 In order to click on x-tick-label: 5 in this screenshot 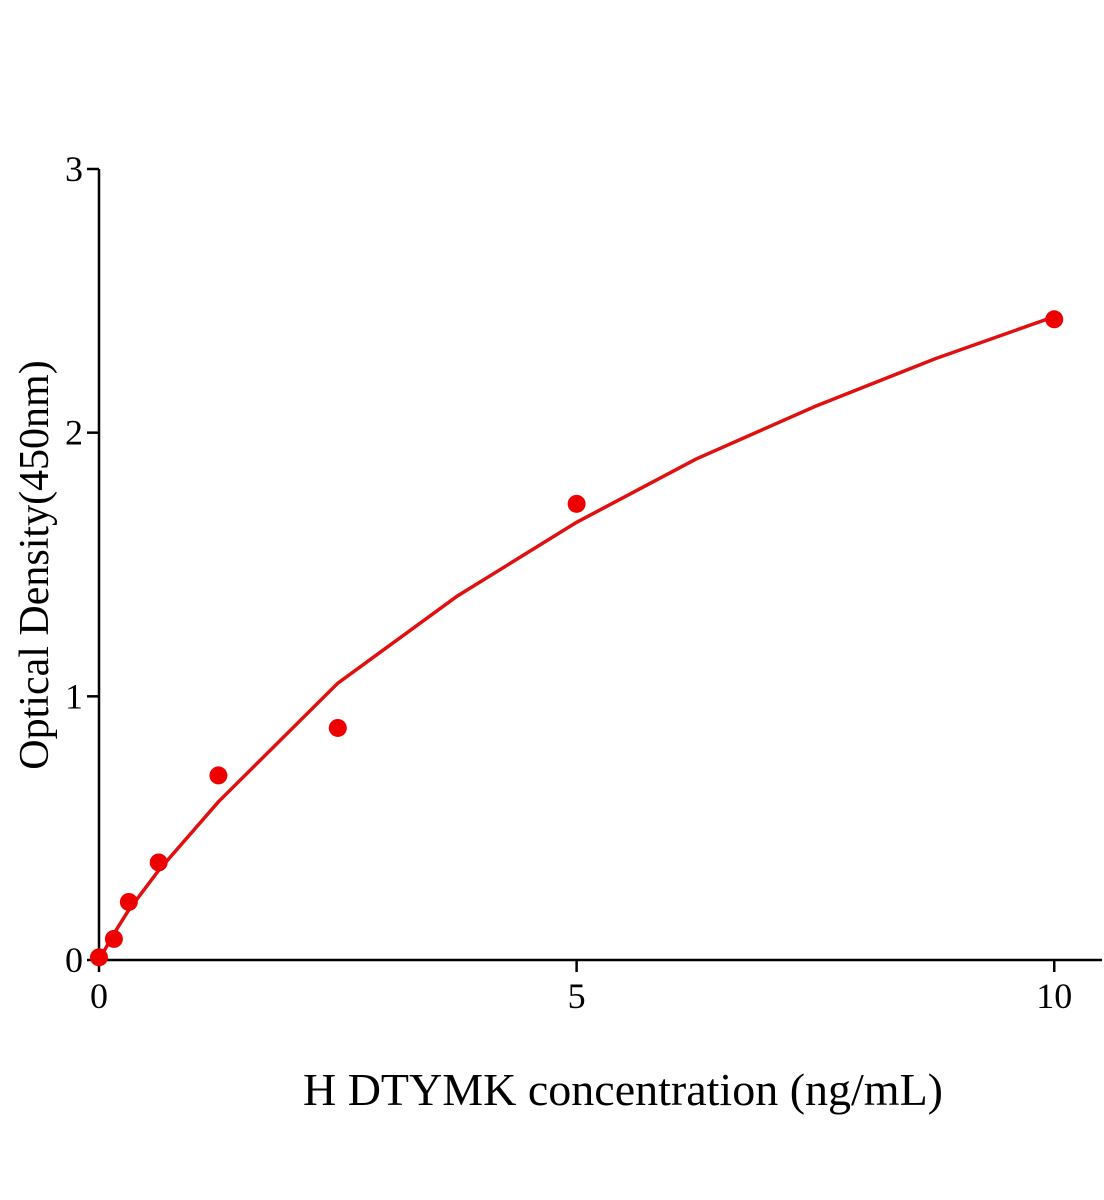, I will do `click(577, 996)`.